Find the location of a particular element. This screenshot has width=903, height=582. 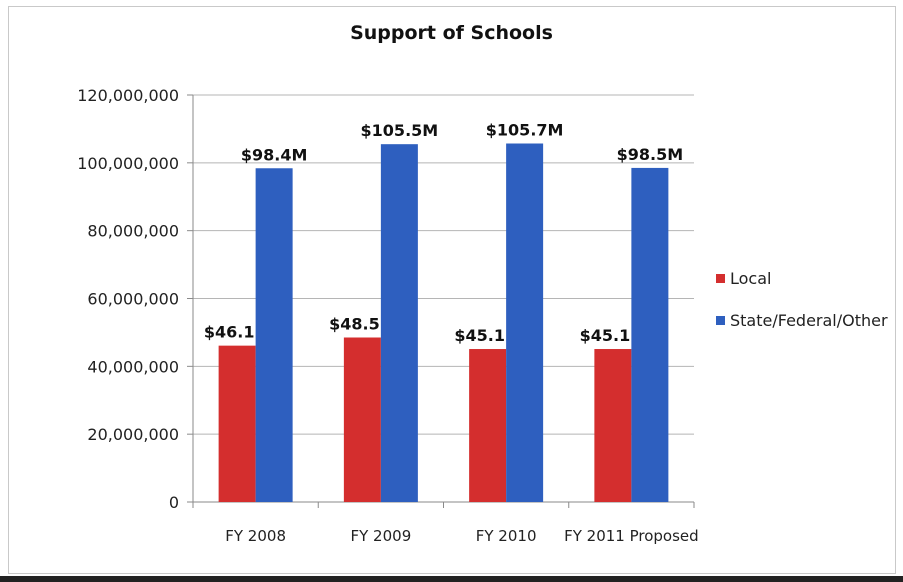

legend-label-state-federal-other: State/Federal/Other is located at coordinates (809, 320).